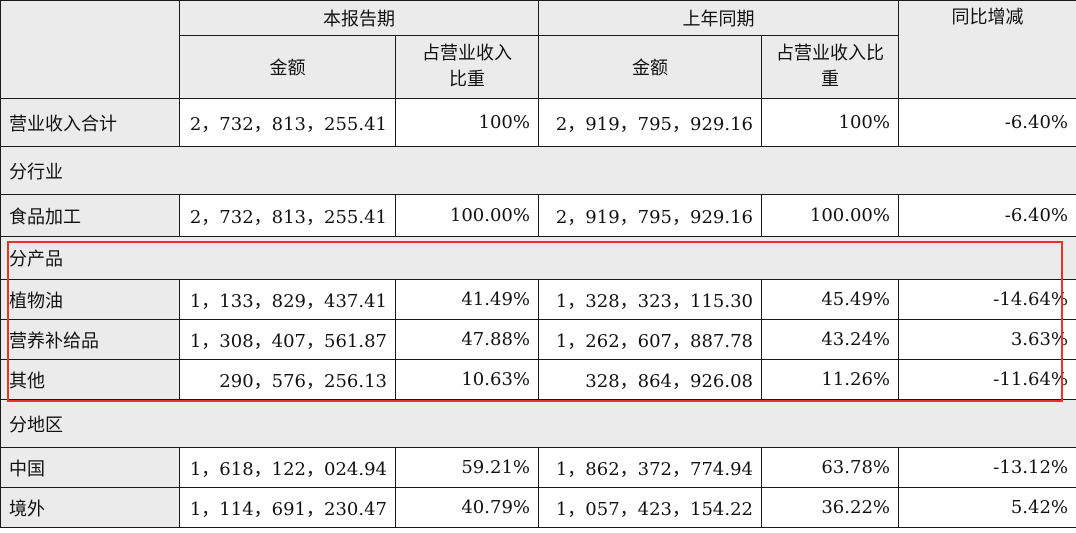  Describe the element at coordinates (467, 467) in the screenshot. I see `cell-cur-share: 59.21%` at that location.